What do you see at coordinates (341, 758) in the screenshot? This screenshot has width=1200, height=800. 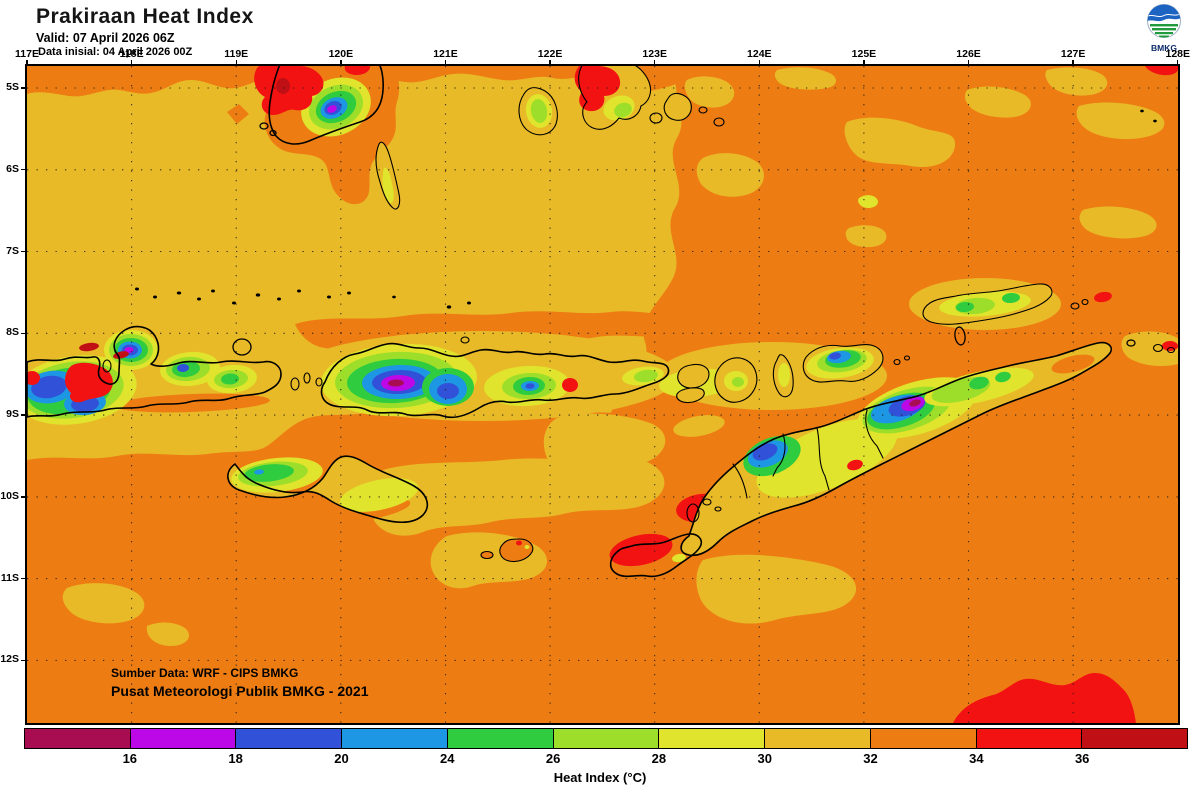 I see `colorbar-tick-value: 20` at bounding box center [341, 758].